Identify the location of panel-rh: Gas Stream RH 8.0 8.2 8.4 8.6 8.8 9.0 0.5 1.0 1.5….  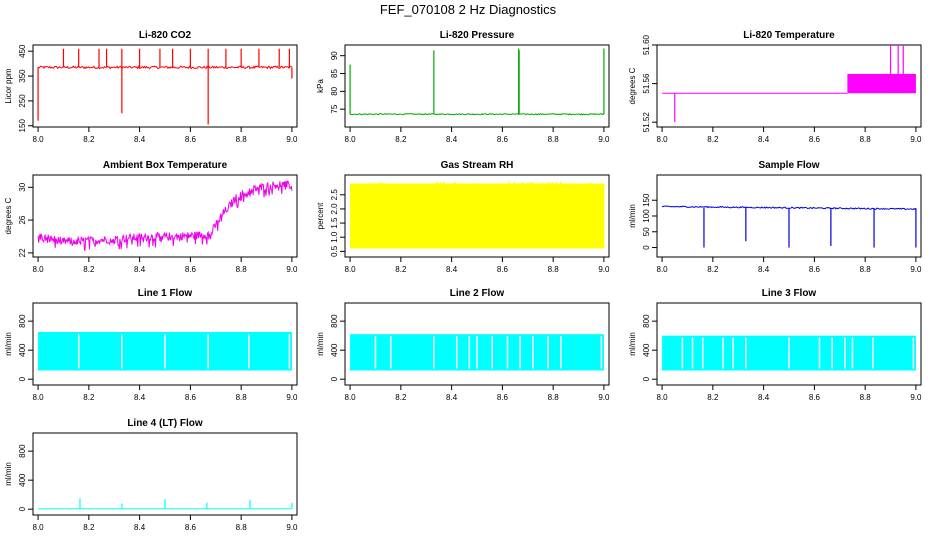
(463, 217).